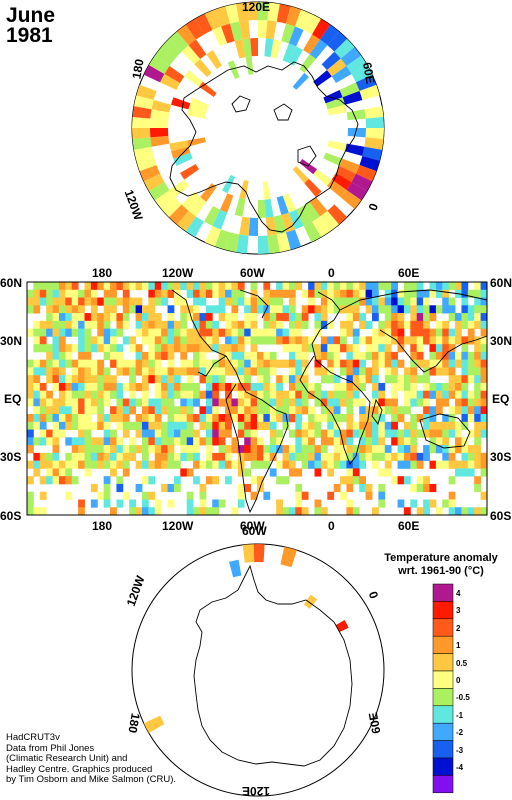  What do you see at coordinates (501, 283) in the screenshot?
I see `wm-lat-right-60n: 60N` at bounding box center [501, 283].